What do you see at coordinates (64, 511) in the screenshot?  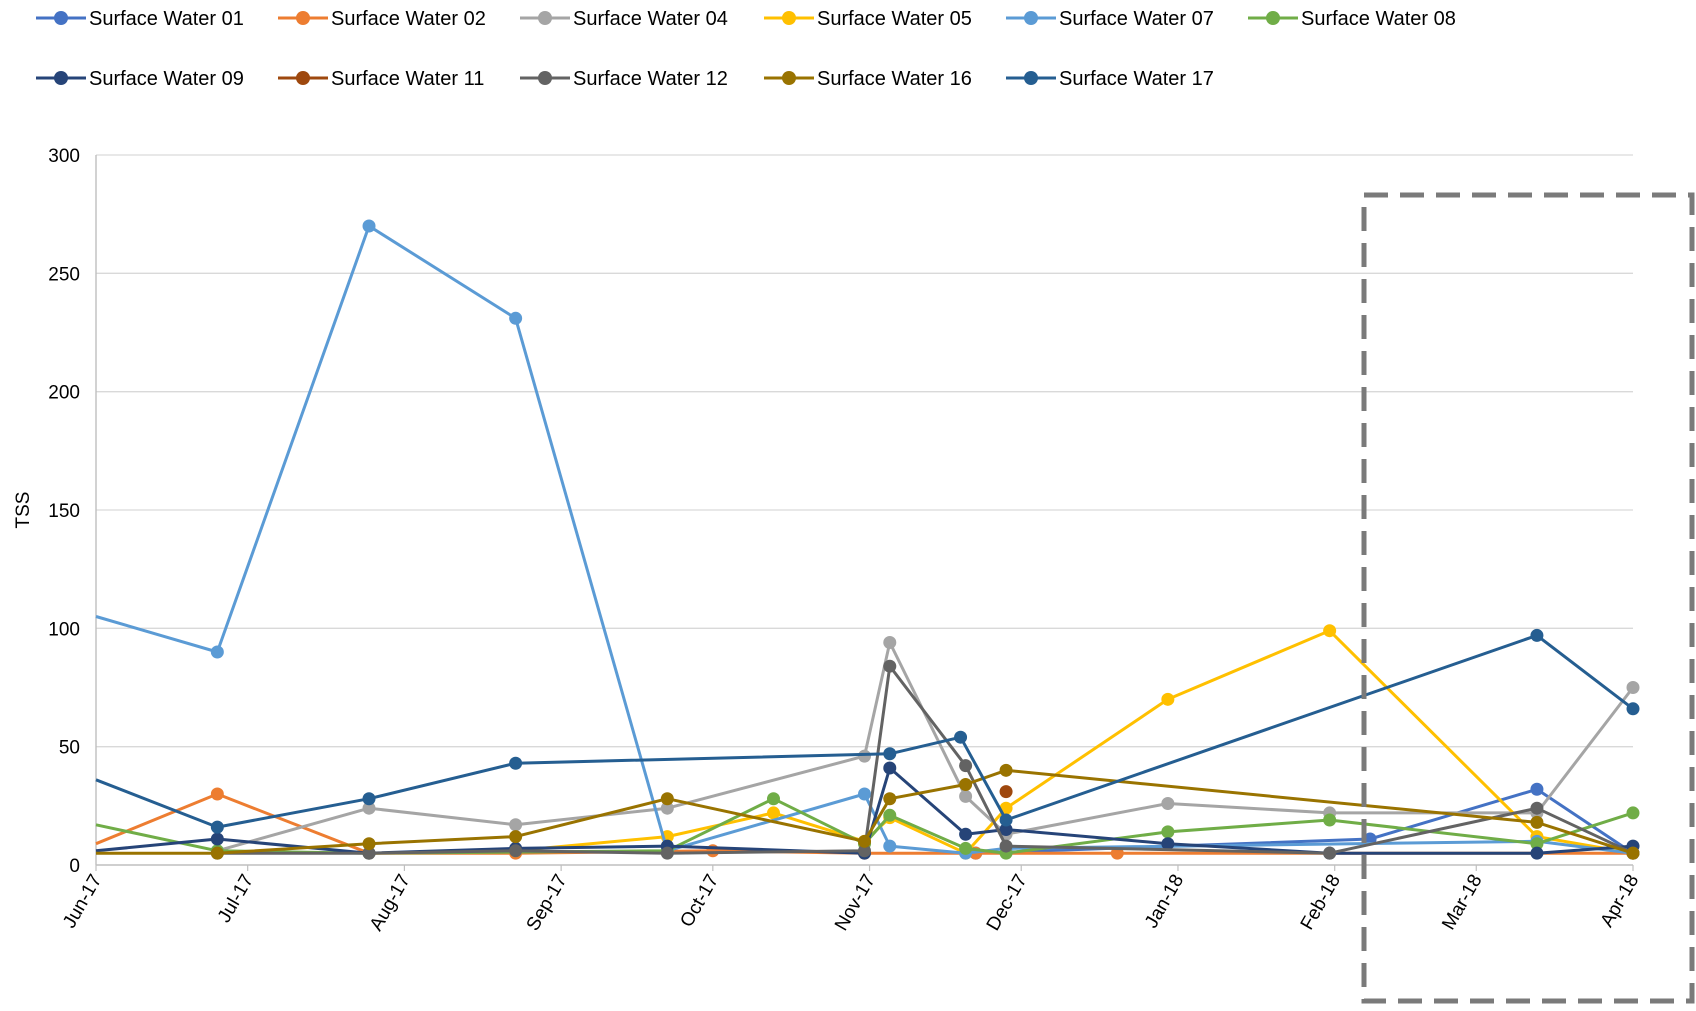 I see `y-tick-label: 150` at bounding box center [64, 511].